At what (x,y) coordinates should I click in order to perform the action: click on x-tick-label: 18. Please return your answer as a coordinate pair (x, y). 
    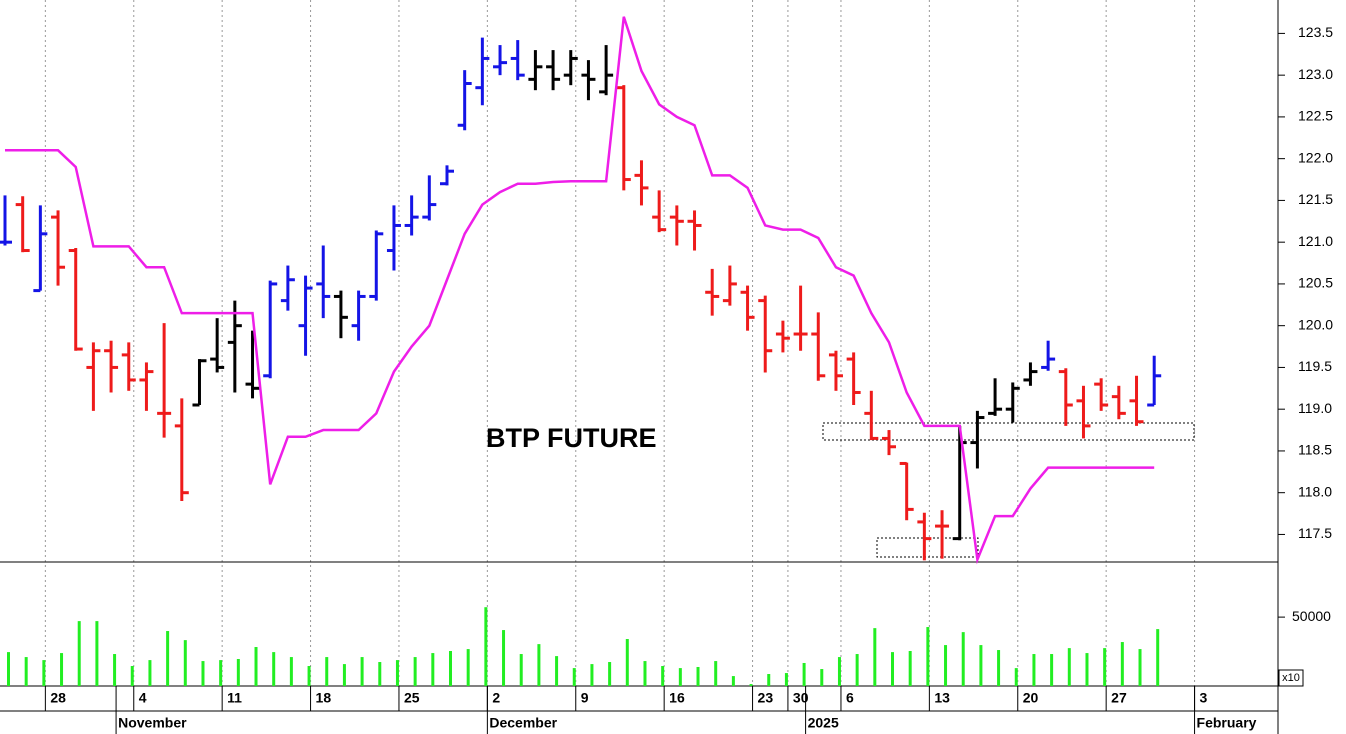
    Looking at the image, I should click on (324, 698).